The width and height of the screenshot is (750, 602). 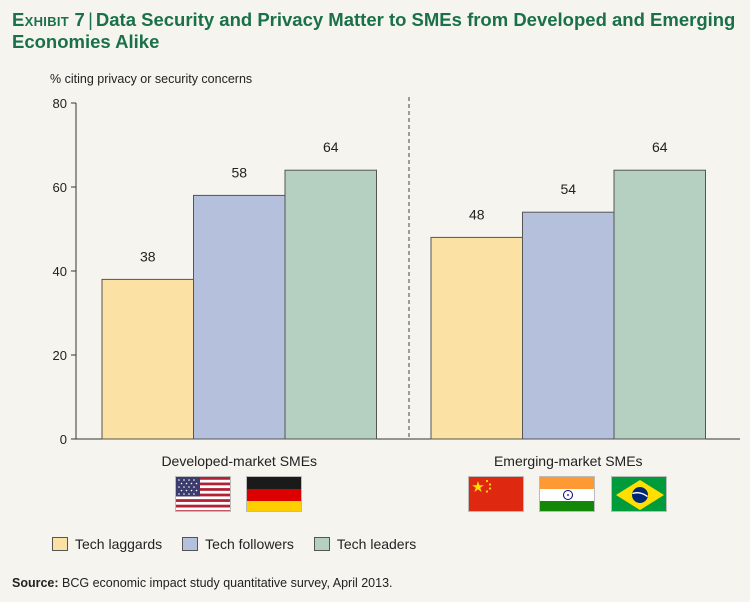 What do you see at coordinates (148, 256) in the screenshot?
I see `data-label: 38` at bounding box center [148, 256].